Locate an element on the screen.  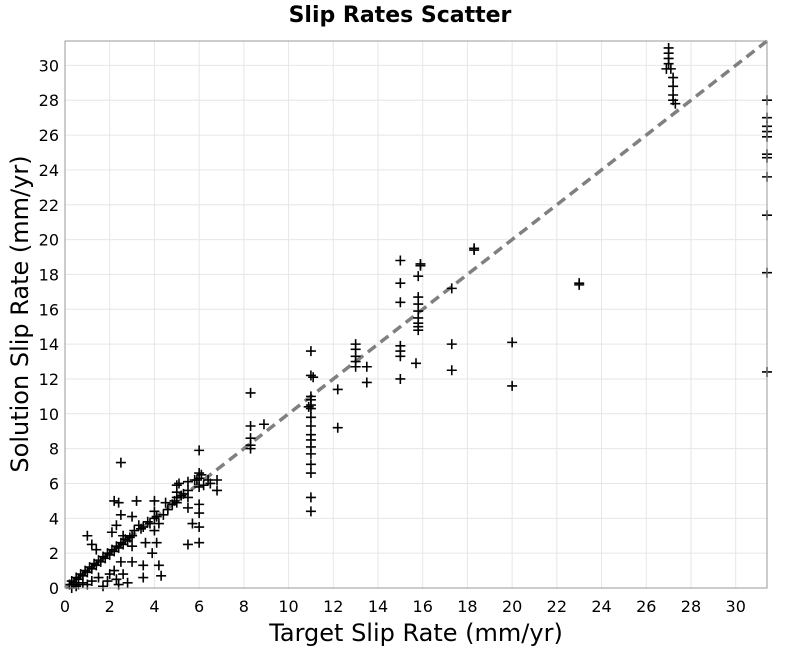
x-tick-label: 26 is located at coordinates (646, 606).